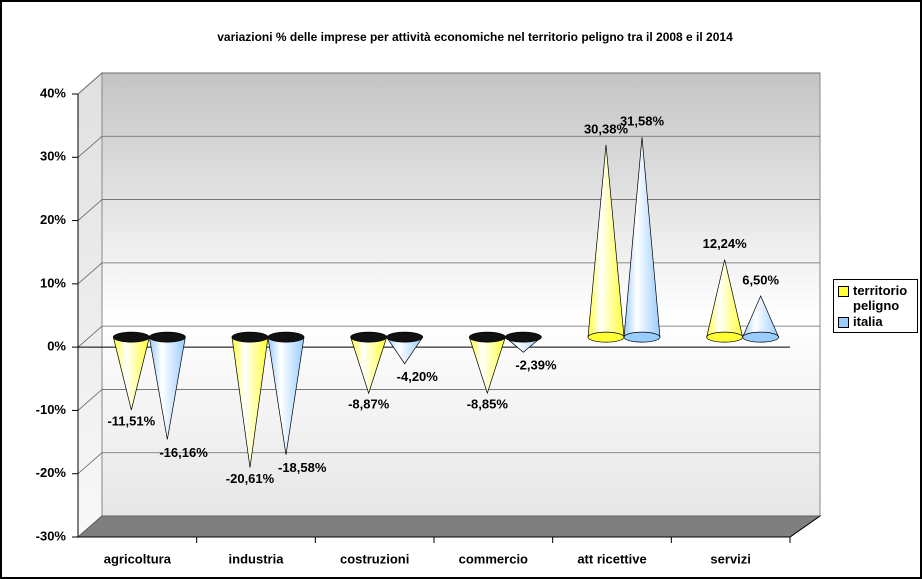 The width and height of the screenshot is (922, 579). I want to click on legend: territorio peligno italia, so click(875, 306).